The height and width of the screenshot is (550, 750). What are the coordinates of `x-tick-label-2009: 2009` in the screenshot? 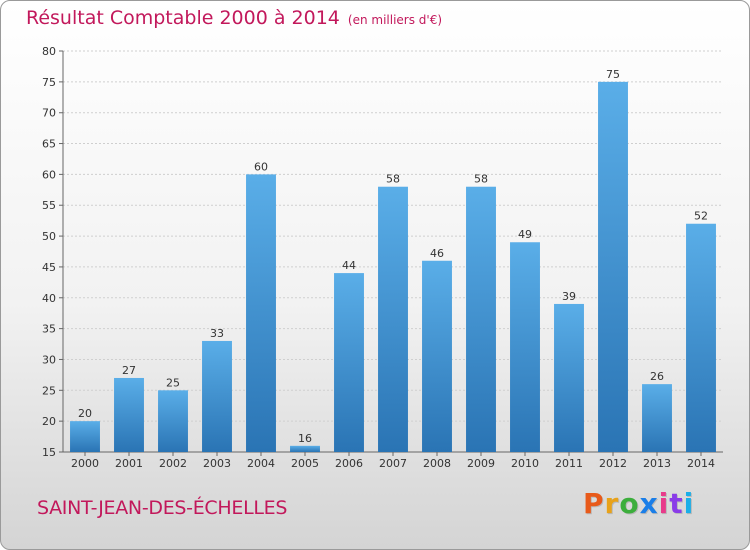 It's located at (481, 463).